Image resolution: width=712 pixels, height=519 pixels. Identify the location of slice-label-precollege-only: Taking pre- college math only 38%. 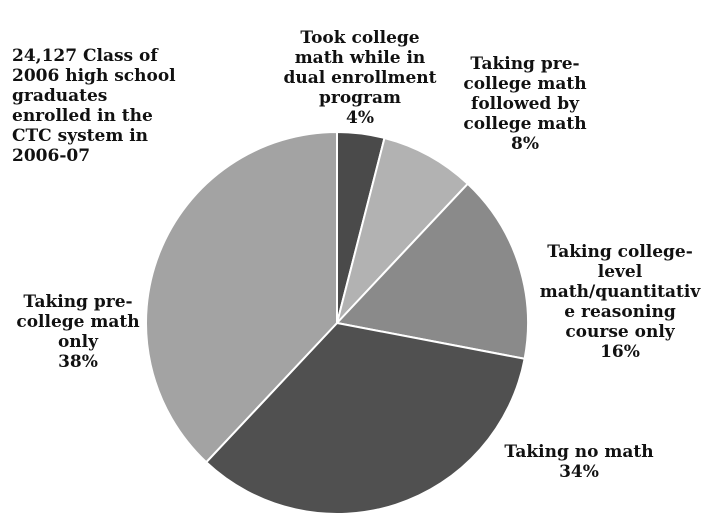
(78, 332).